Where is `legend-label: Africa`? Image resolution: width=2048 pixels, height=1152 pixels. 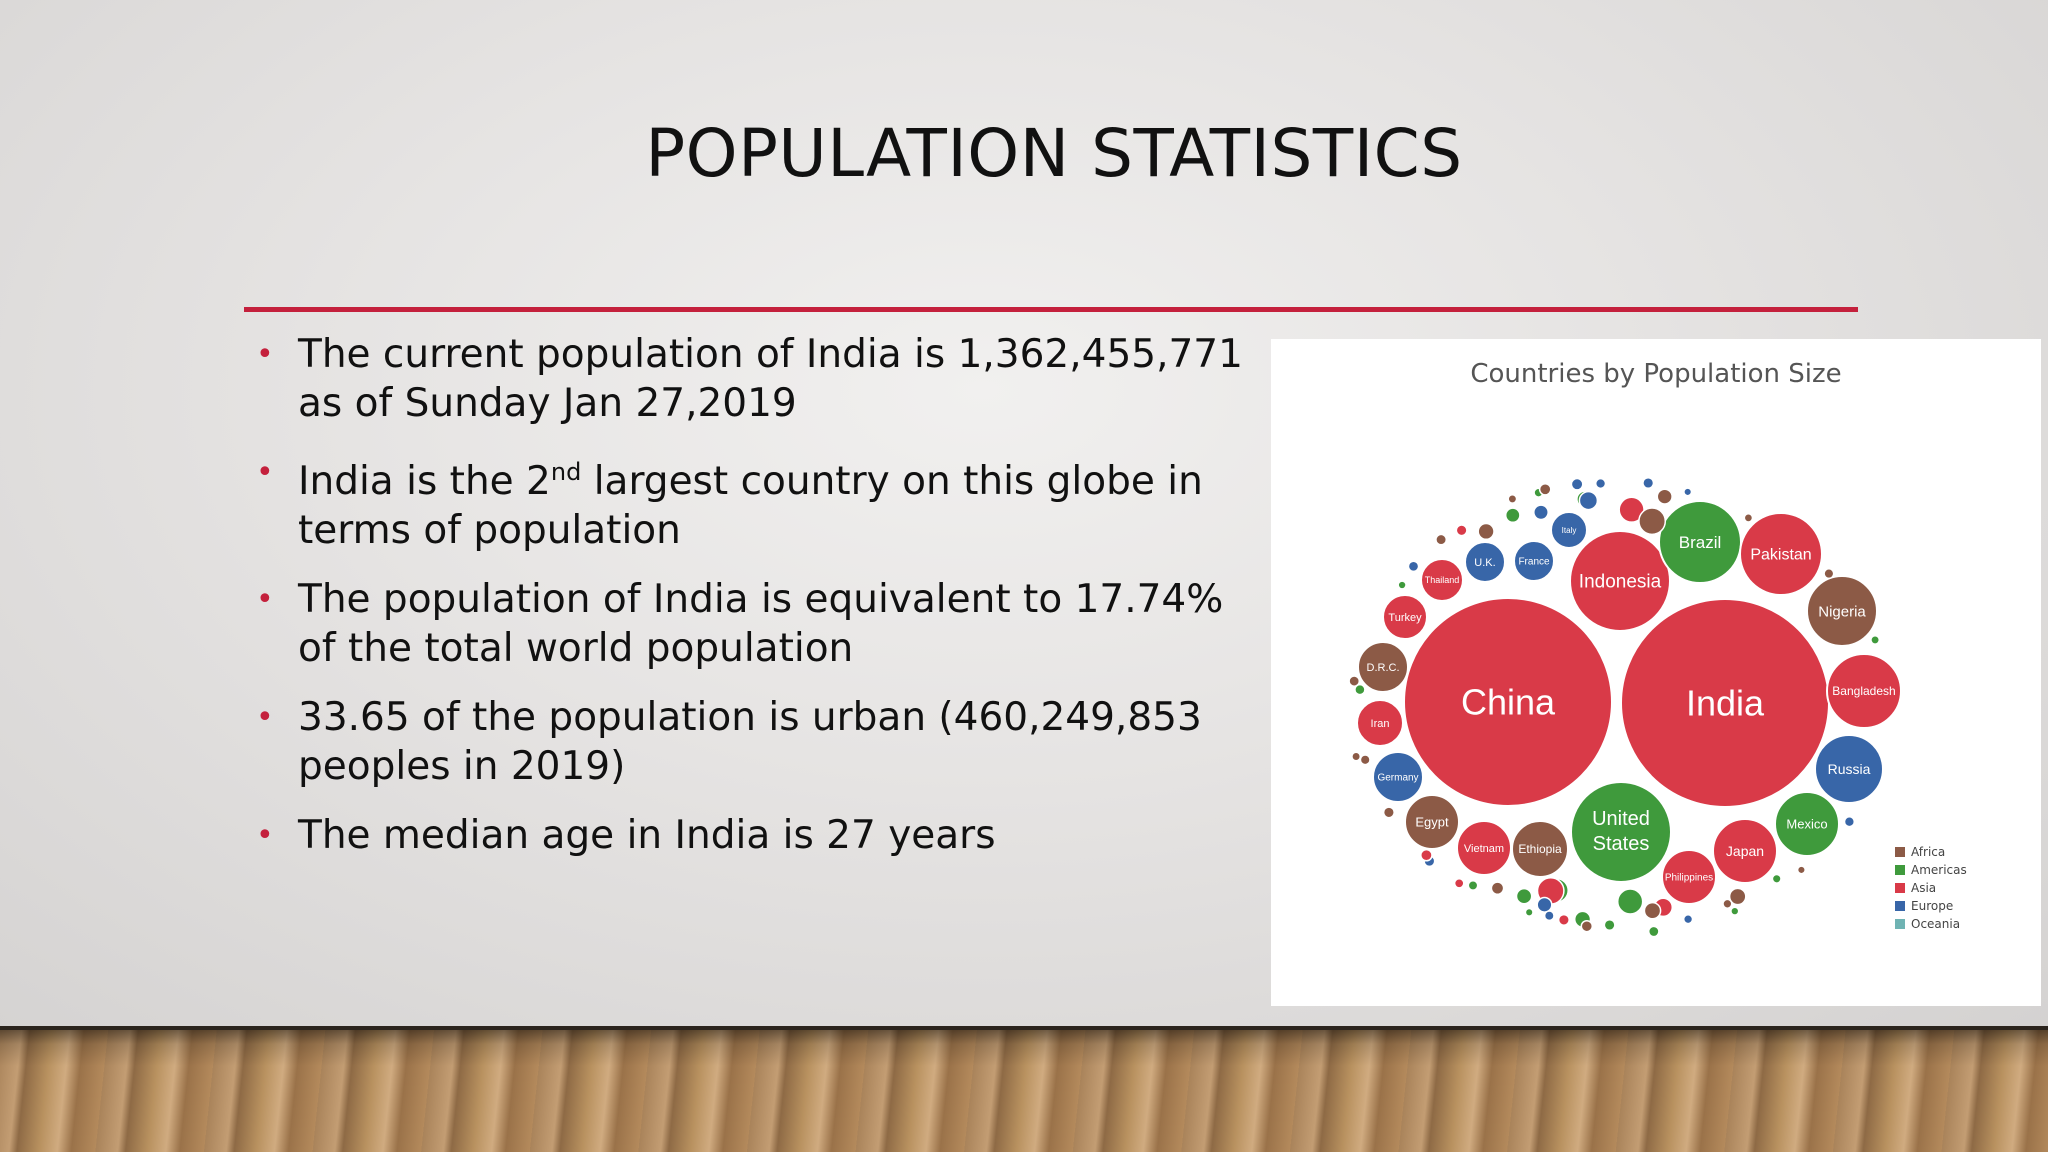
legend-label: Africa is located at coordinates (1928, 852).